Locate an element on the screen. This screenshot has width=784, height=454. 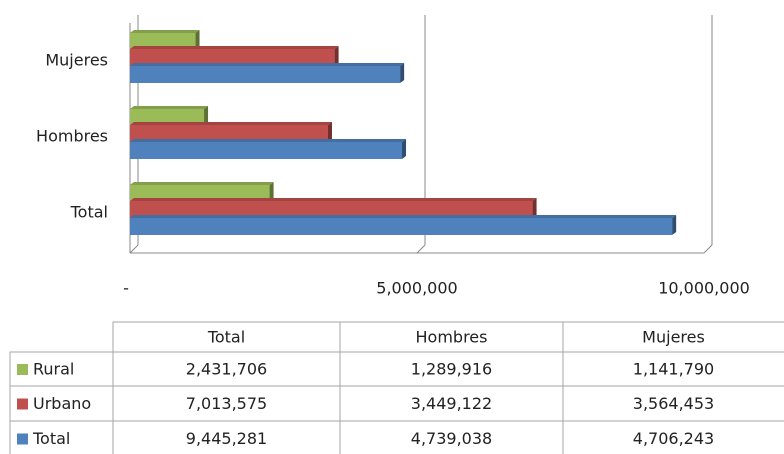
y-tick-label: Hombres is located at coordinates (72, 136).